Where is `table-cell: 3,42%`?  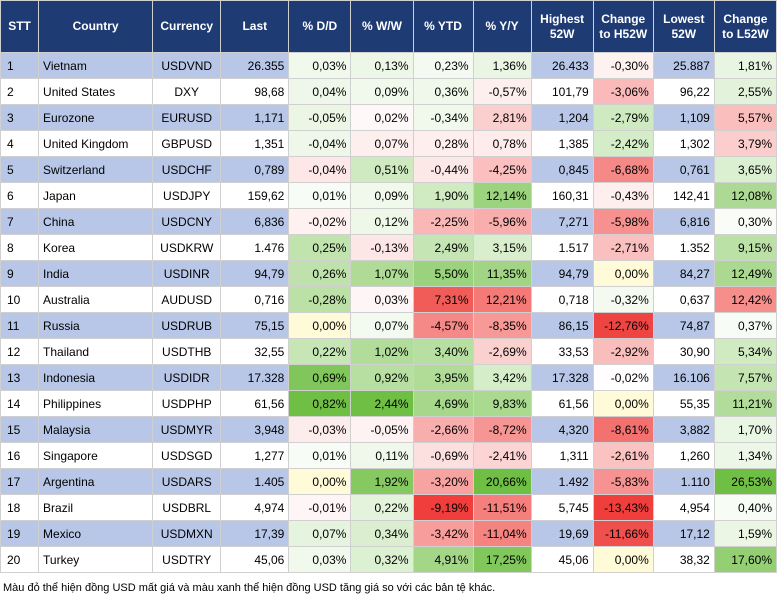
table-cell: 3,42% is located at coordinates (502, 377).